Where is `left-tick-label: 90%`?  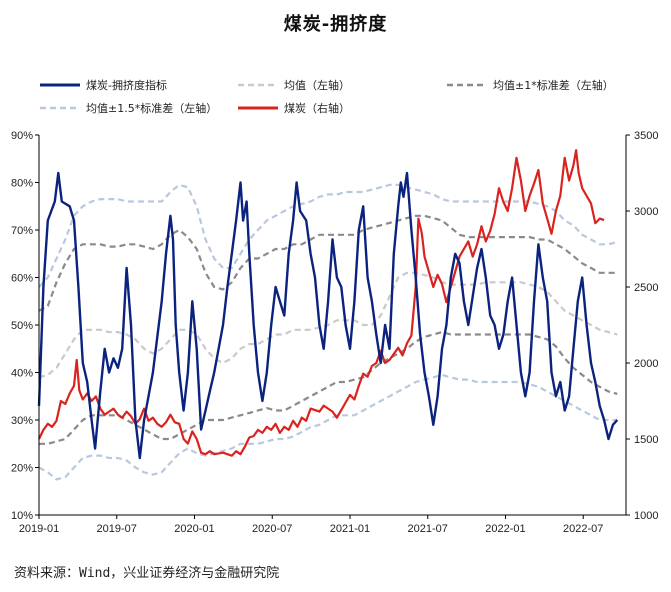 left-tick-label: 90% is located at coordinates (22, 136).